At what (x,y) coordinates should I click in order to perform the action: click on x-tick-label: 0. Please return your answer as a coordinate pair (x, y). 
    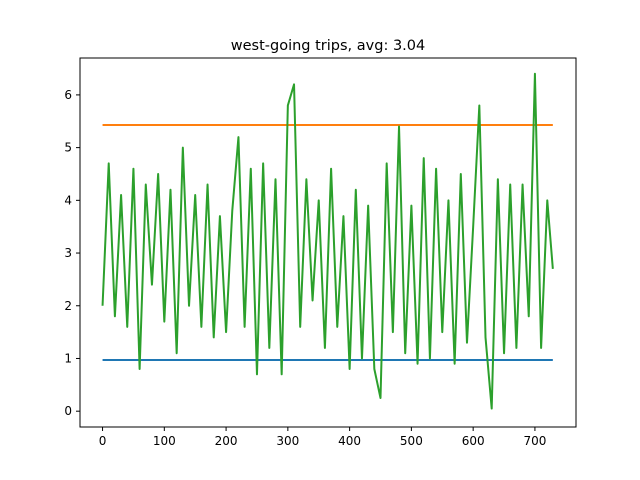
    Looking at the image, I should click on (103, 441).